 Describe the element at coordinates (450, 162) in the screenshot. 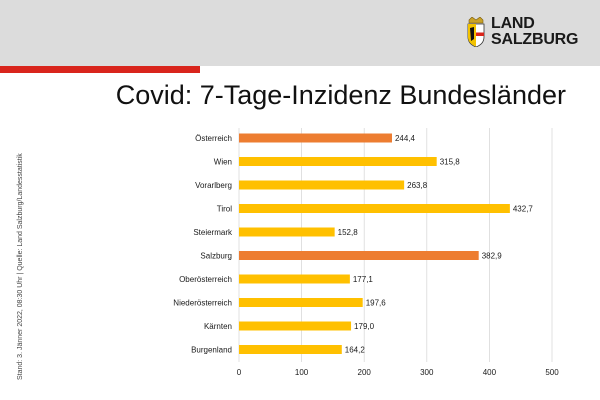

I see `value-label: 315,8` at that location.